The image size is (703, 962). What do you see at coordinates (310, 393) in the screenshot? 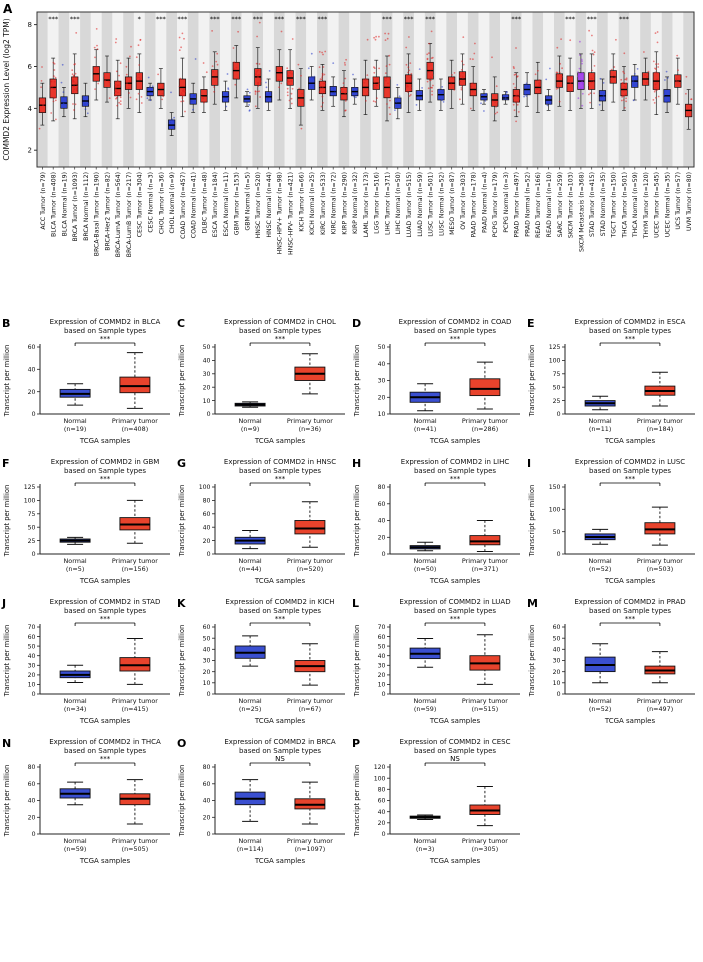
I see `box-primary-tumor: Primary tumor(n=36)` at bounding box center [310, 393].